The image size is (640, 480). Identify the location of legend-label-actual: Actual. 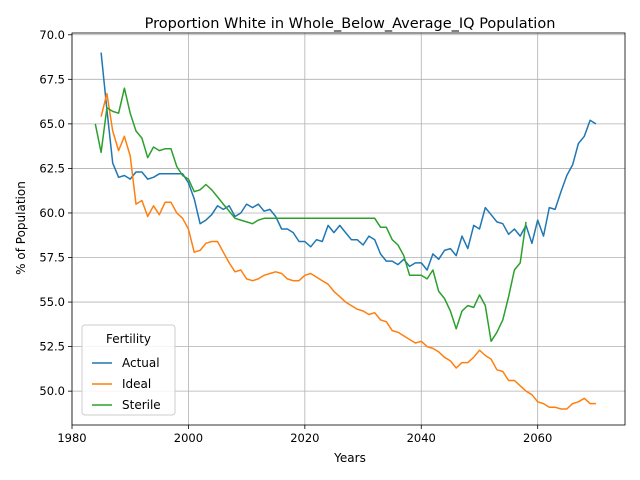
(141, 363).